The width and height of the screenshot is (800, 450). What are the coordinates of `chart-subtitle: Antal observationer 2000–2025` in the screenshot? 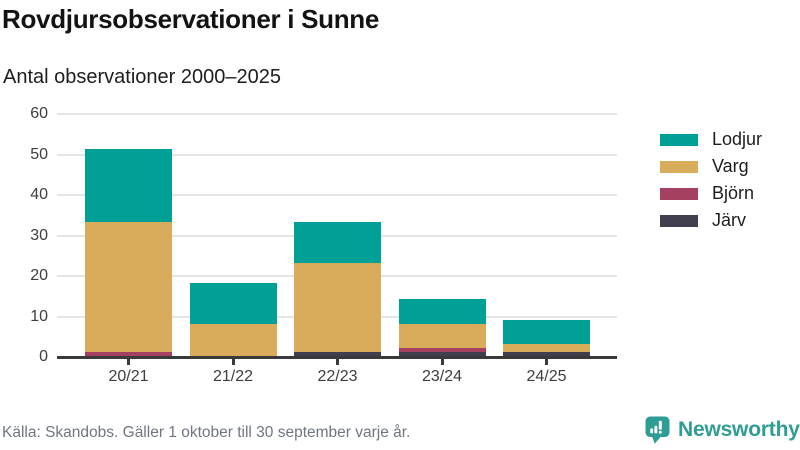 It's located at (142, 77).